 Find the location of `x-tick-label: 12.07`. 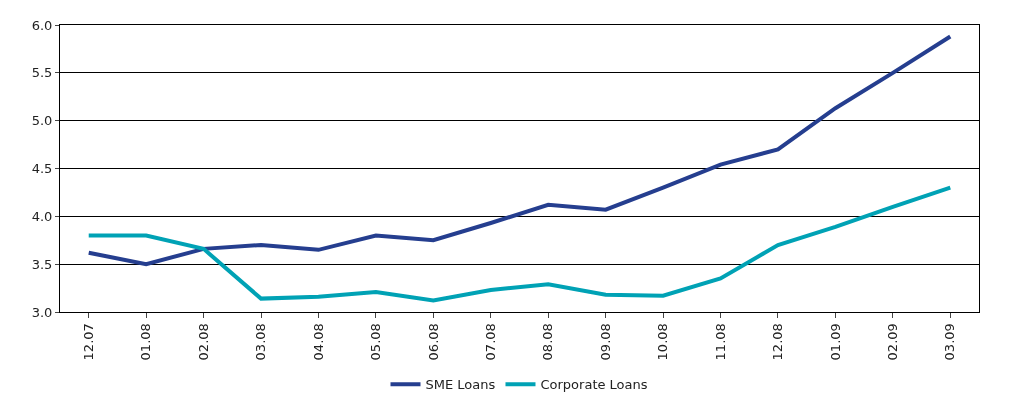

x-tick-label: 12.07 is located at coordinates (88, 342).